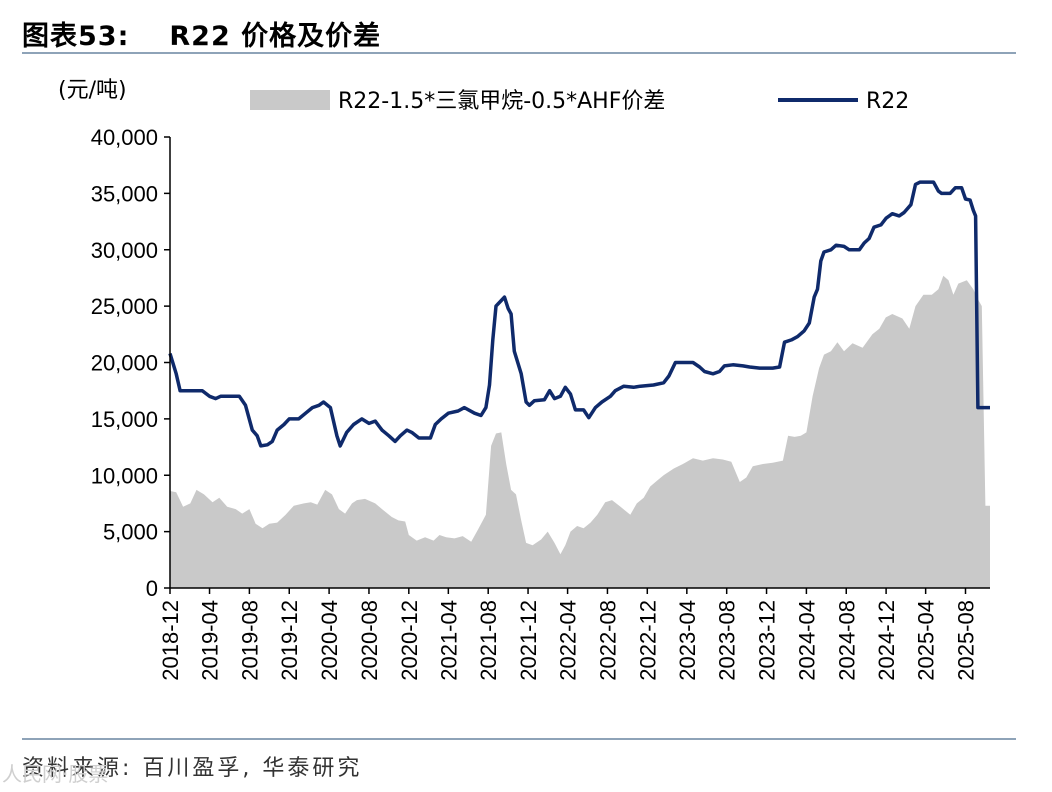 This screenshot has width=1052, height=792. I want to click on x-tick-label: 2020-12, so click(409, 640).